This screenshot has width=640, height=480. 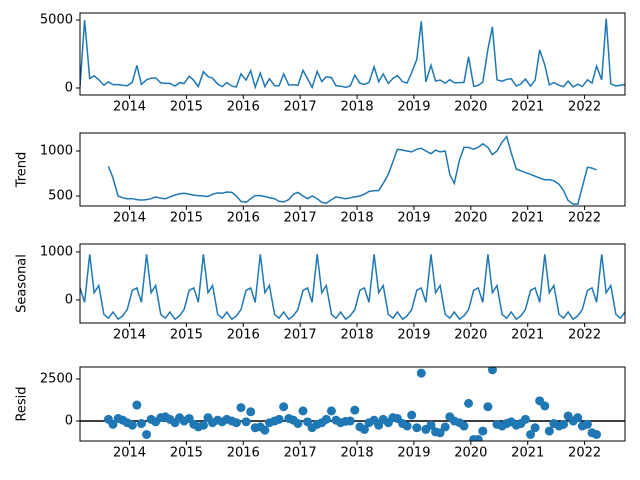 What do you see at coordinates (56, 379) in the screenshot?
I see `y-tick-label: 2500` at bounding box center [56, 379].